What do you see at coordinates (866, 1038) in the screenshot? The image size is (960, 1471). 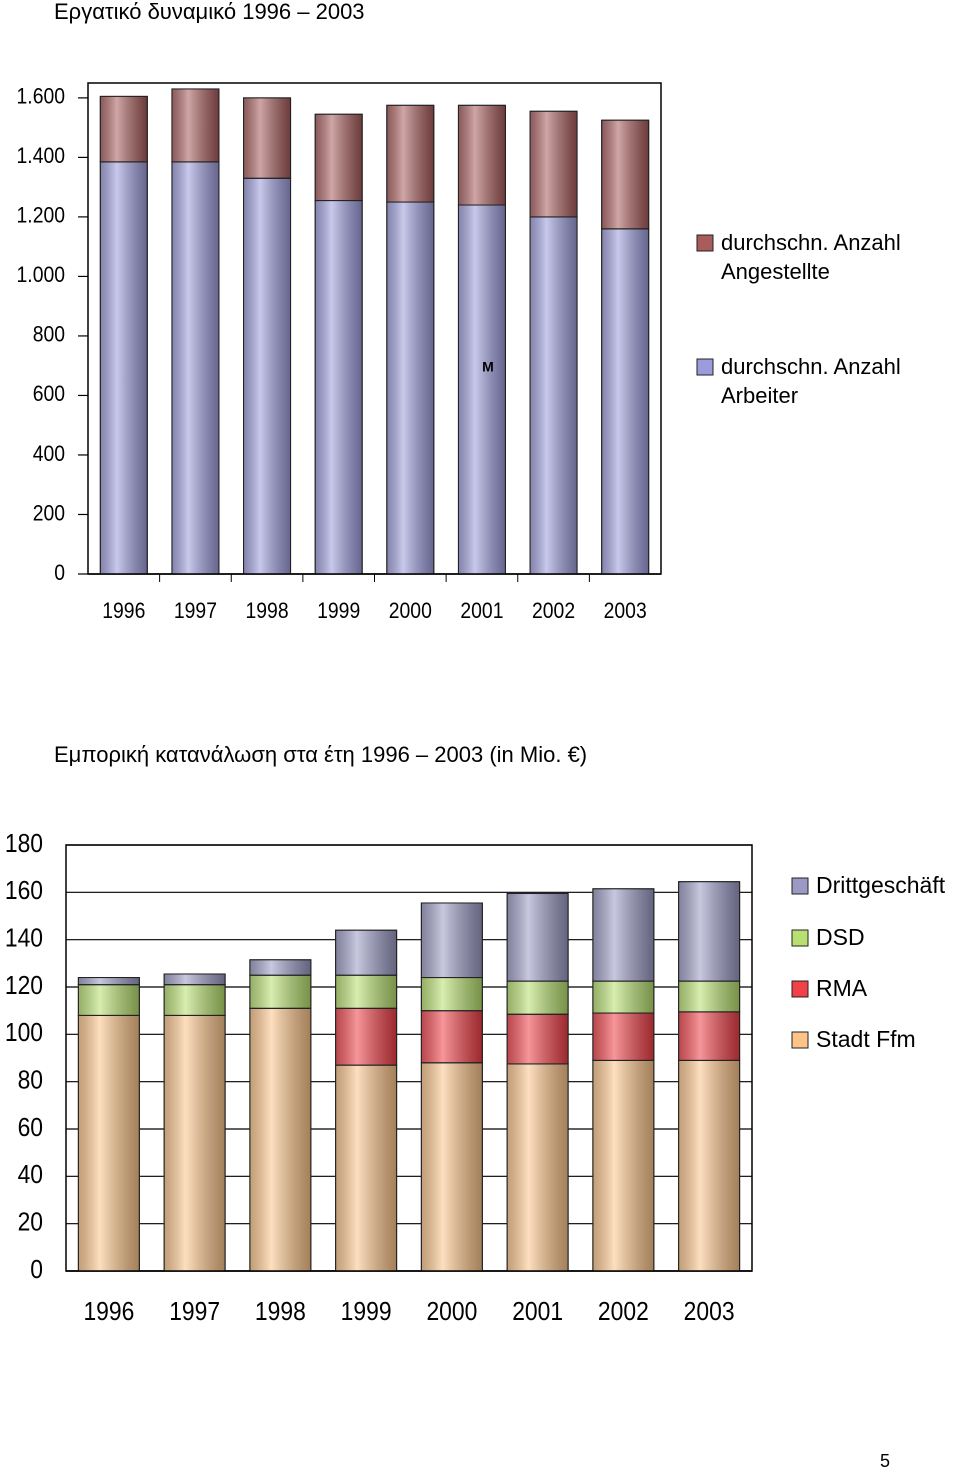 I see `legend-label: Stadt Ffm` at bounding box center [866, 1038].